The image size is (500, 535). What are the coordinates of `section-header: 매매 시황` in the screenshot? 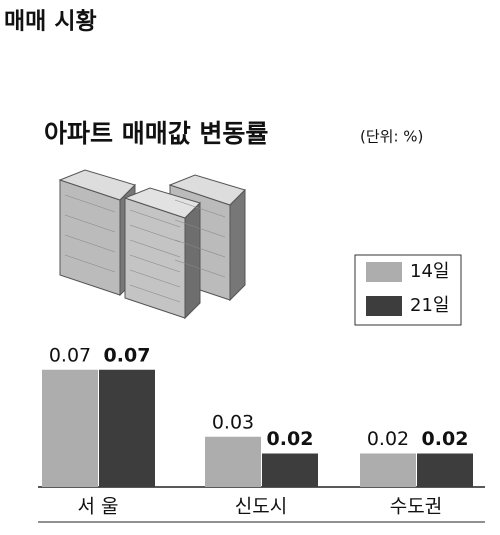 It's located at (50, 22).